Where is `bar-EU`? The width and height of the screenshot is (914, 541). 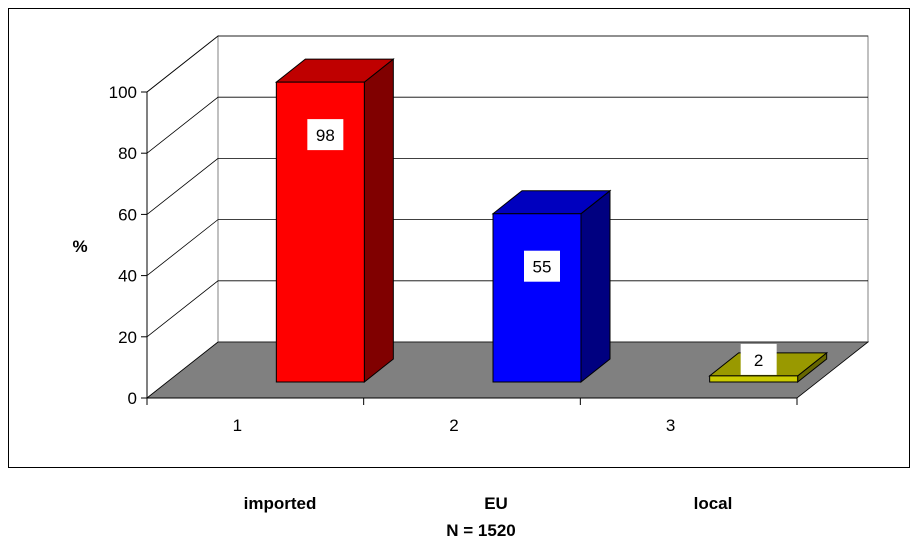
bar-EU is located at coordinates (551, 286).